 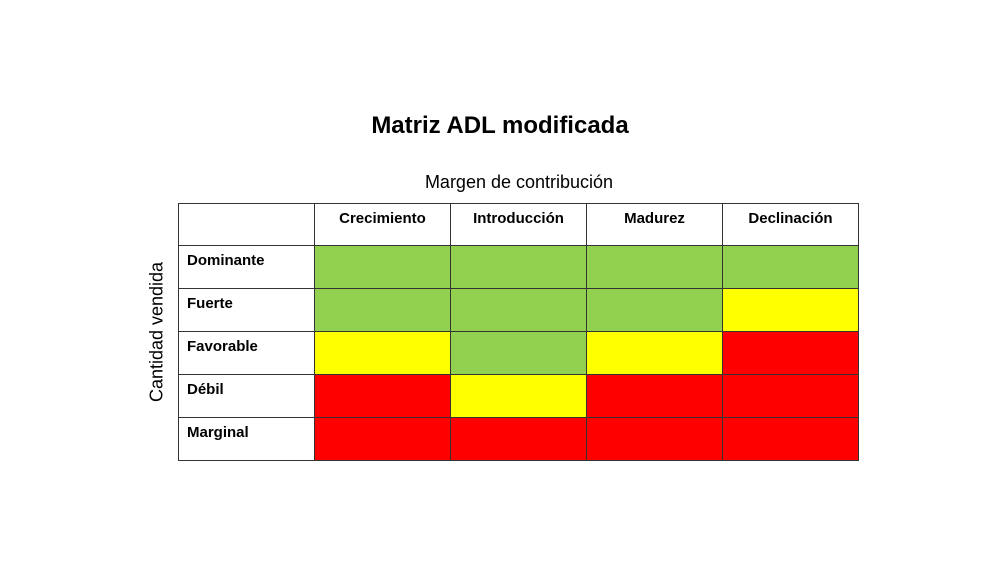 I want to click on column-header: Madurez, so click(x=654, y=224).